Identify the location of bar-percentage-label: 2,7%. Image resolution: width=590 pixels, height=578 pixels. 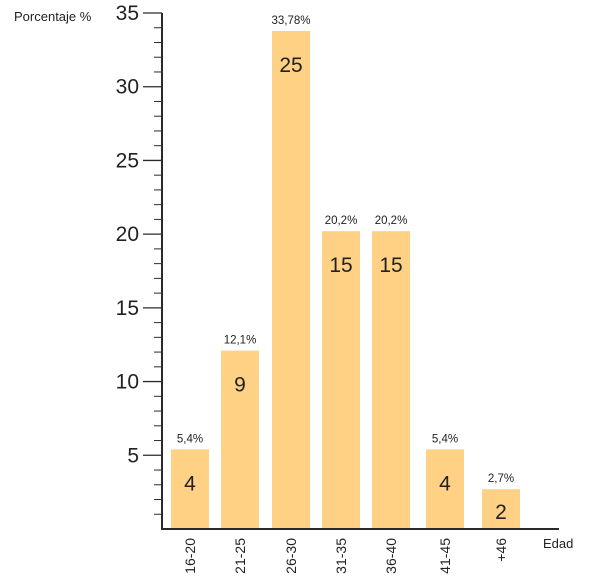
(501, 479).